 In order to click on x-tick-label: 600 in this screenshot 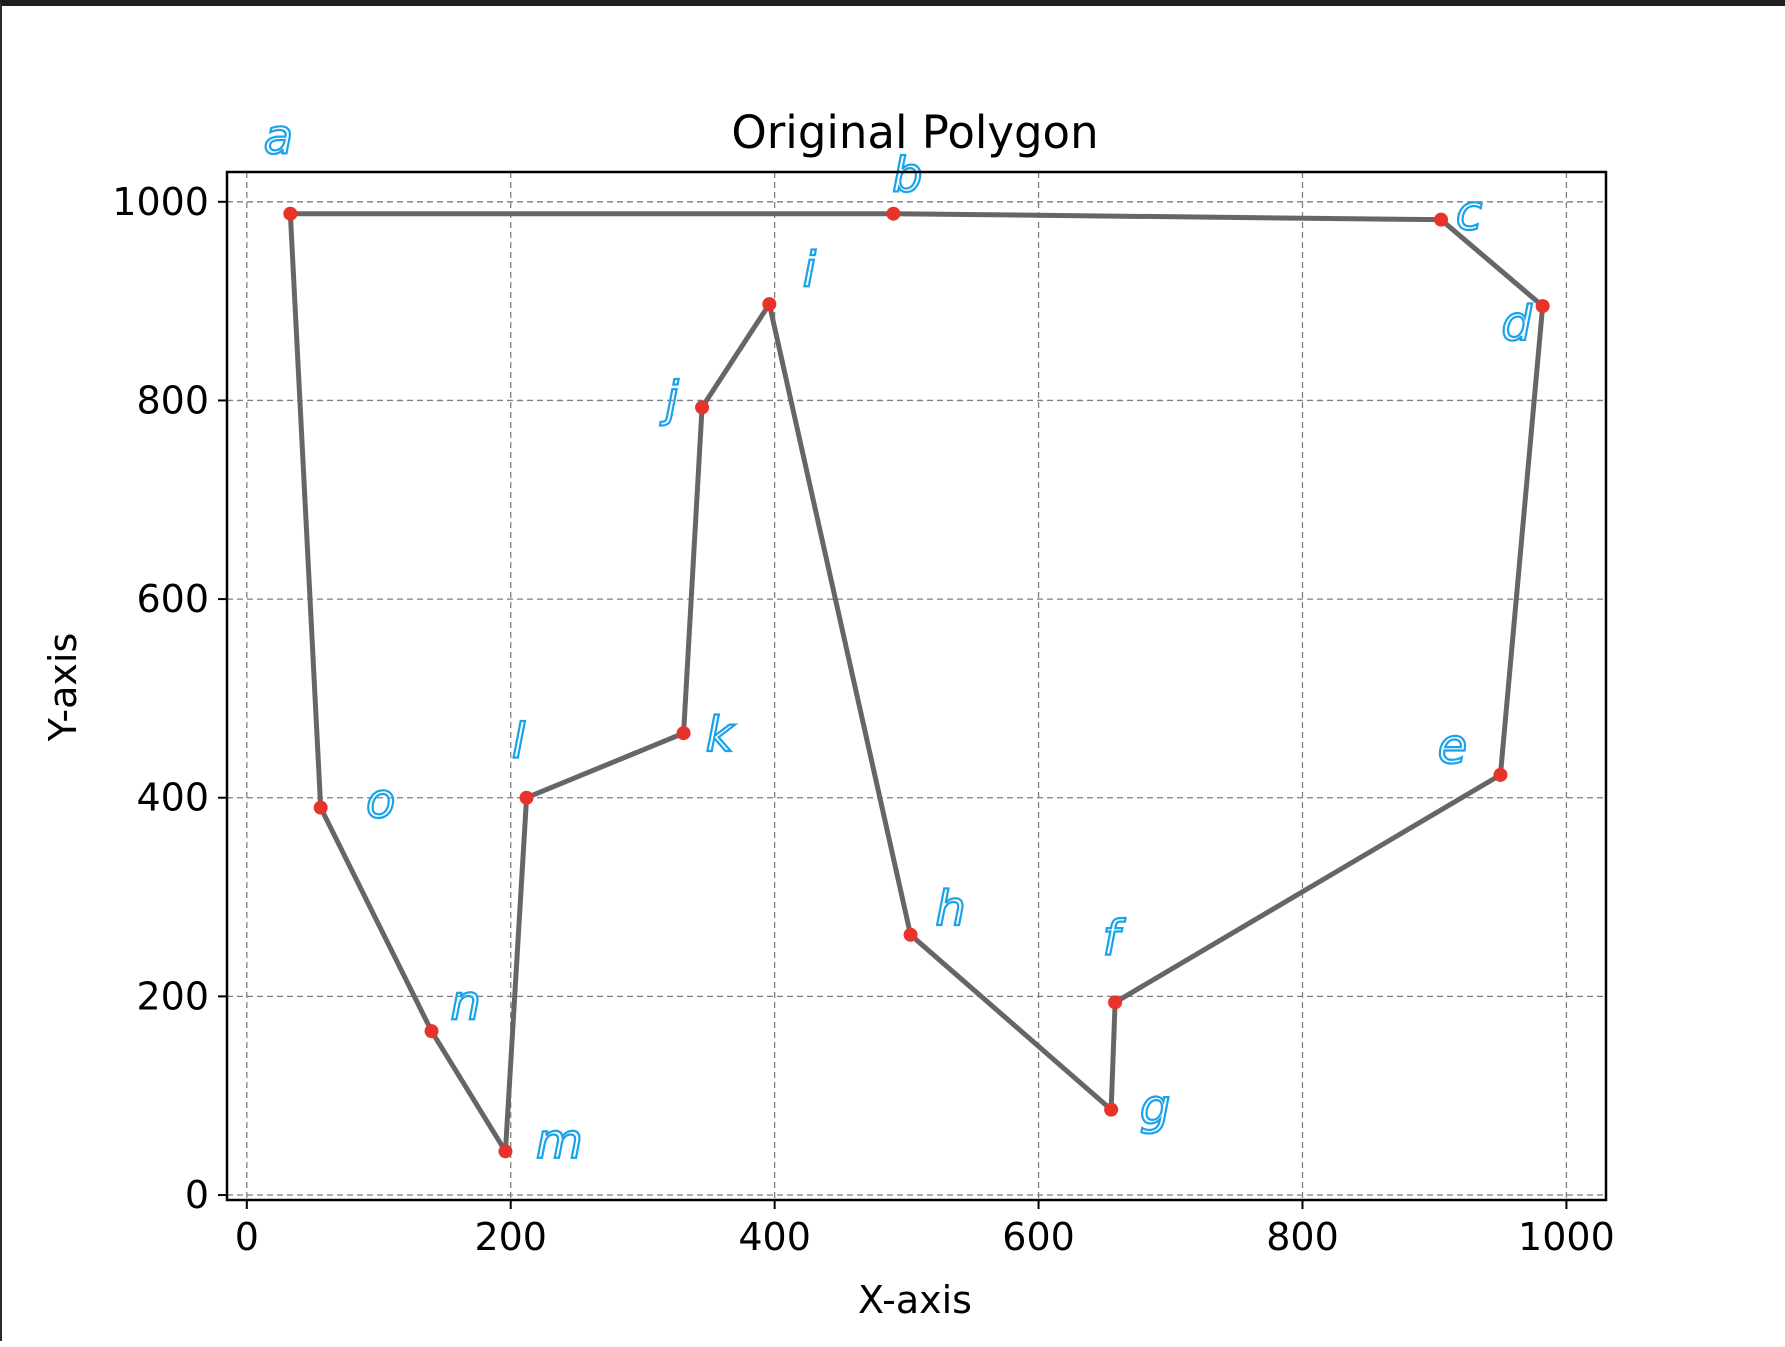, I will do `click(1038, 1237)`.